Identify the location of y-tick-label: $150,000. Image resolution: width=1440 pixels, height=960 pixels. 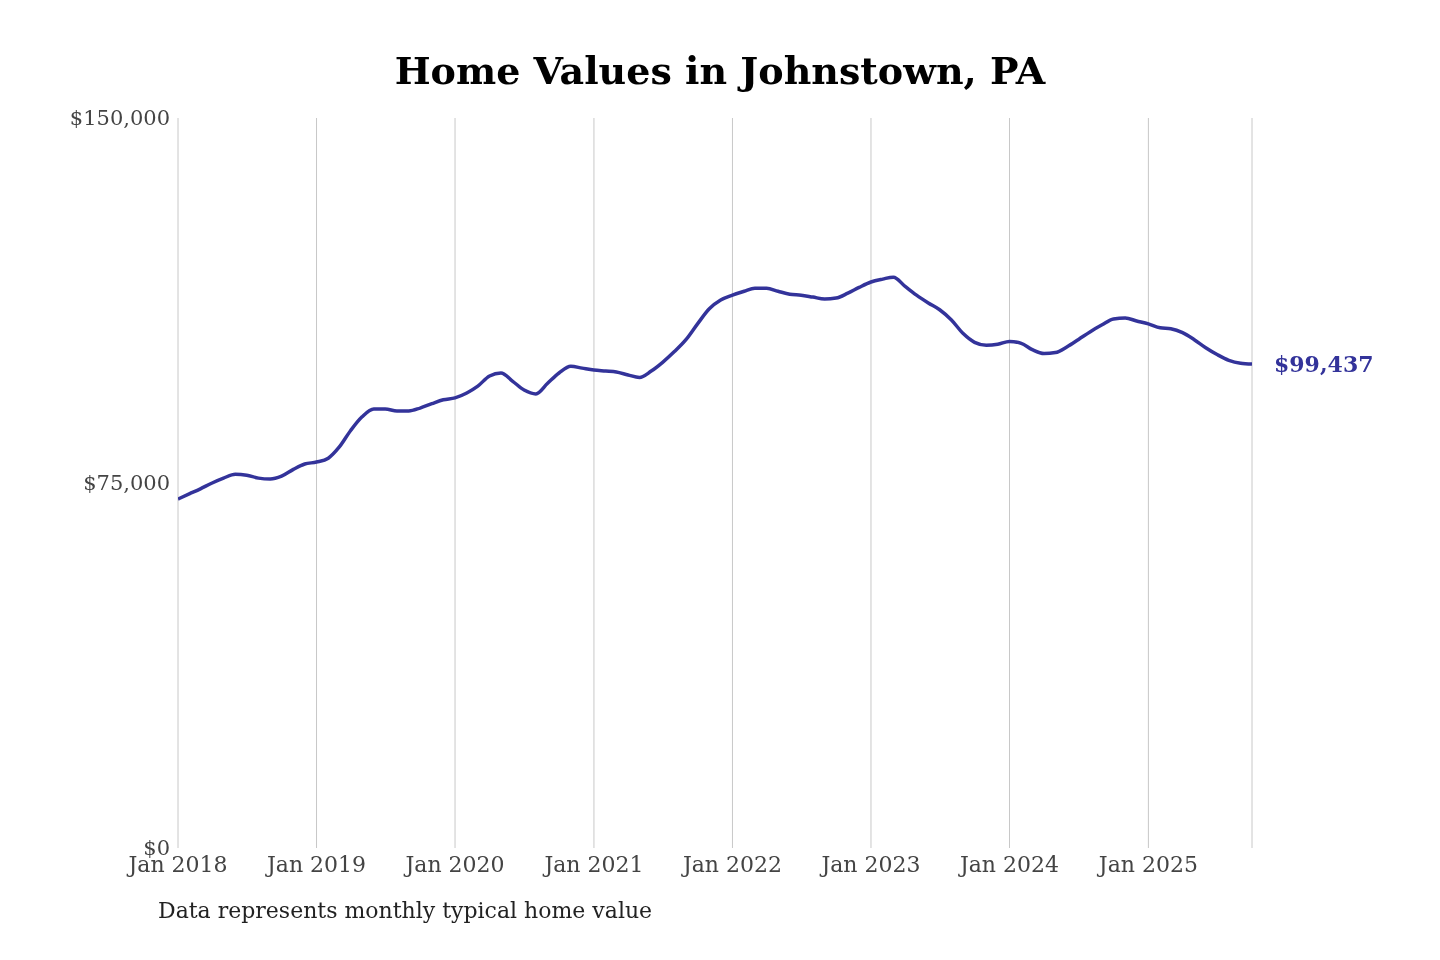
(119, 118).